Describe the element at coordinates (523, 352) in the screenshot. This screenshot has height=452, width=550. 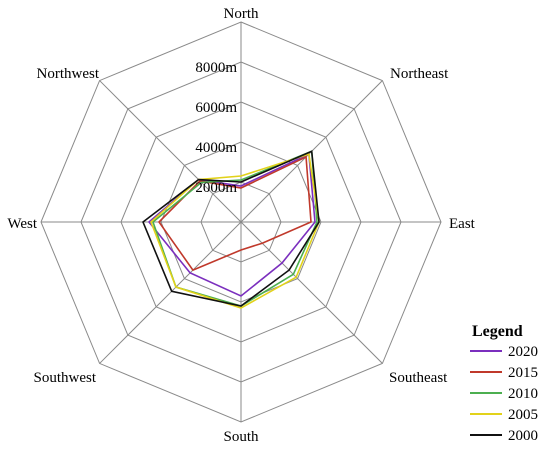
I see `legend-label-2020: 2020` at that location.